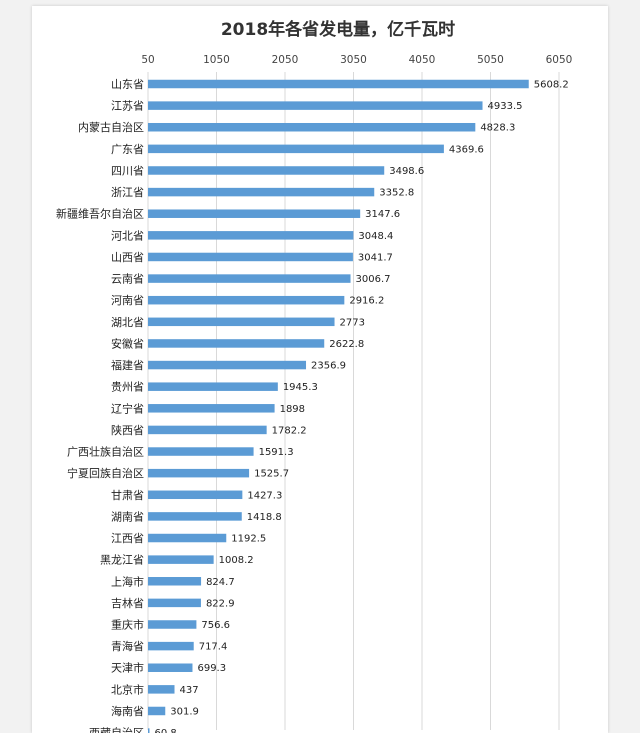 The width and height of the screenshot is (640, 733). What do you see at coordinates (127, 430) in the screenshot?
I see `category-label: 陕西省` at bounding box center [127, 430].